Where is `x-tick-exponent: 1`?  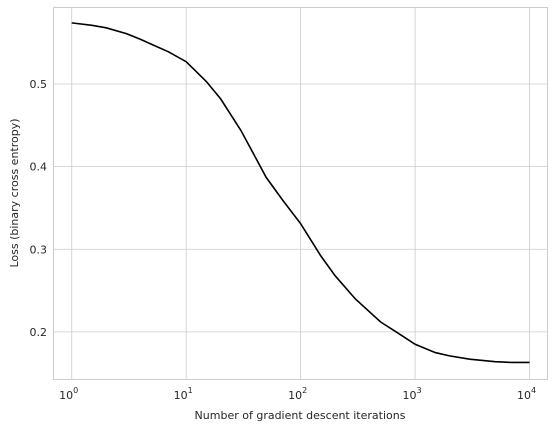
x-tick-exponent: 1 is located at coordinates (190, 390).